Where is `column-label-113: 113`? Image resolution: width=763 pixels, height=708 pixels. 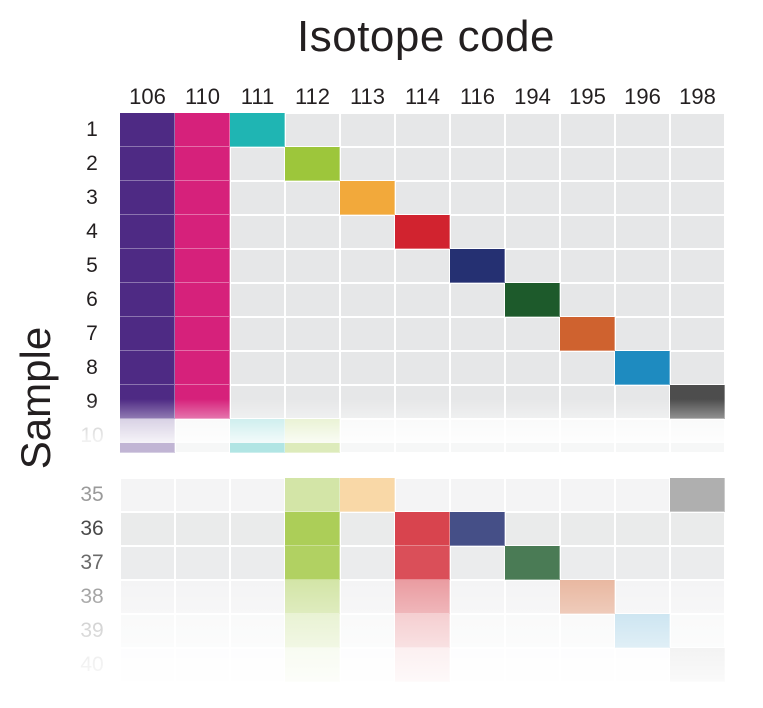 column-label-113: 113 is located at coordinates (367, 96).